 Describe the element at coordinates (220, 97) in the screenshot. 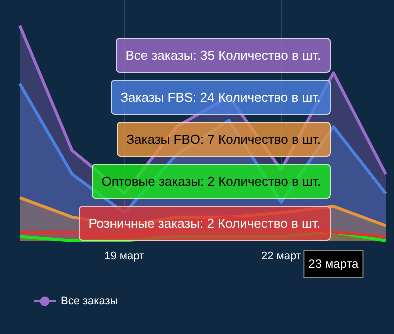

I see `annotation: Заказы FBS: 24 Количество в шт.` at that location.